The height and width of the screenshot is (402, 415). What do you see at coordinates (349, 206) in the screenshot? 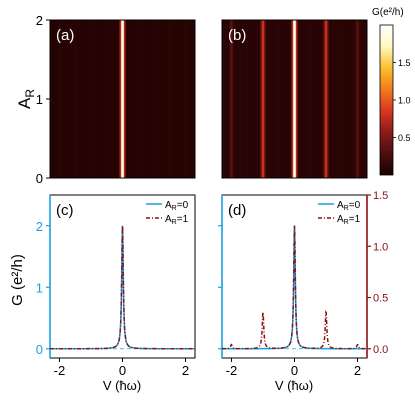
I see `panel-d-legend-ar0: AR=0` at bounding box center [349, 206].